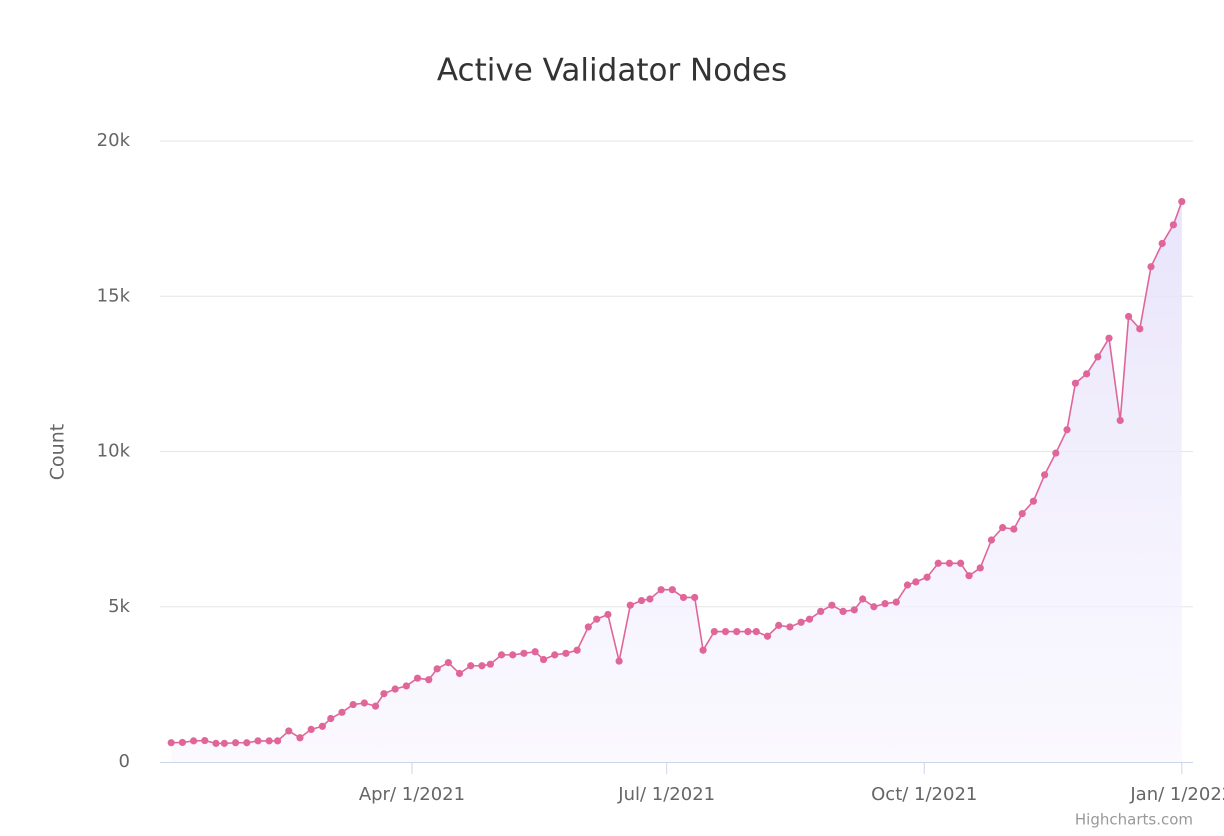 The width and height of the screenshot is (1224, 836). What do you see at coordinates (58, 452) in the screenshot?
I see `y-axis-title: Count` at bounding box center [58, 452].